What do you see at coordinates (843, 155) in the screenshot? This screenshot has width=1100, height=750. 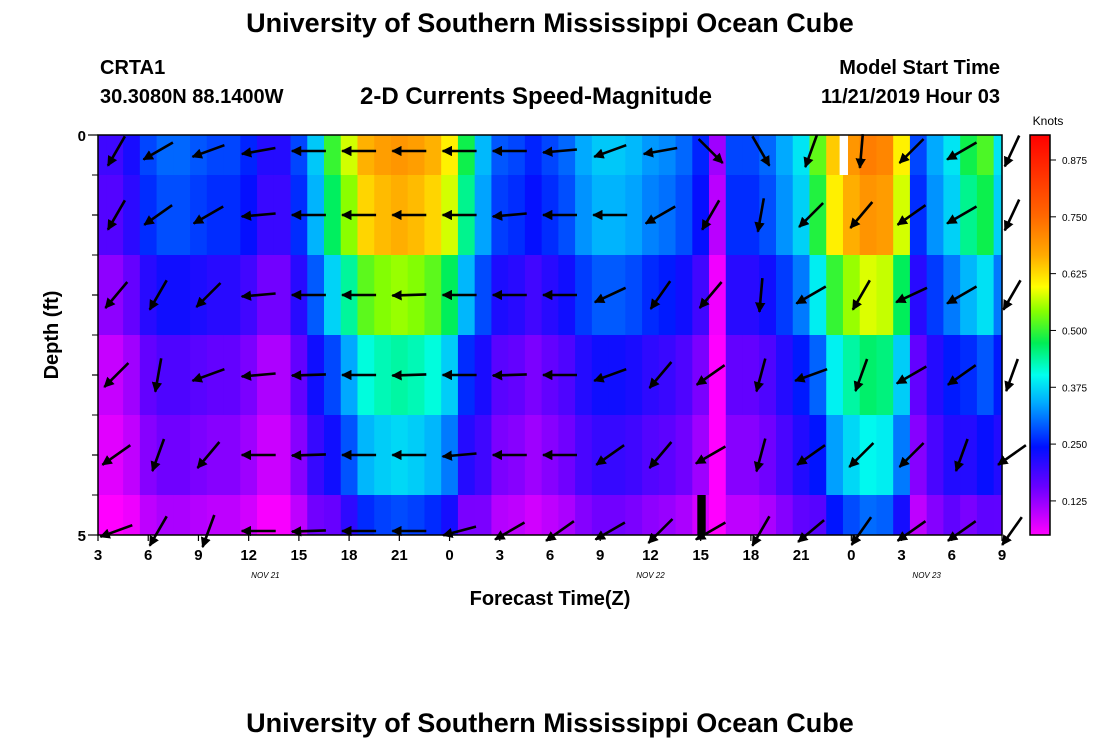 I see `missing-data-cell` at bounding box center [843, 155].